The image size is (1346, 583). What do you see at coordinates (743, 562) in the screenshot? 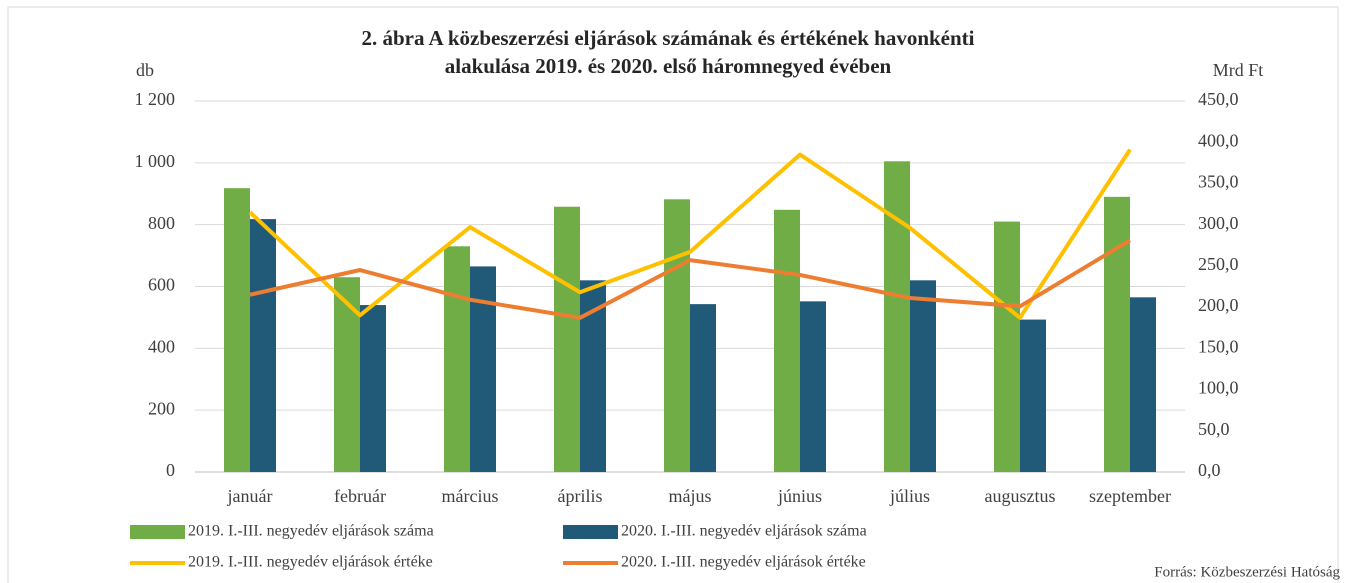
I see `legend-label: 2020. I.-III. negyedév eljárások értéke` at bounding box center [743, 562].